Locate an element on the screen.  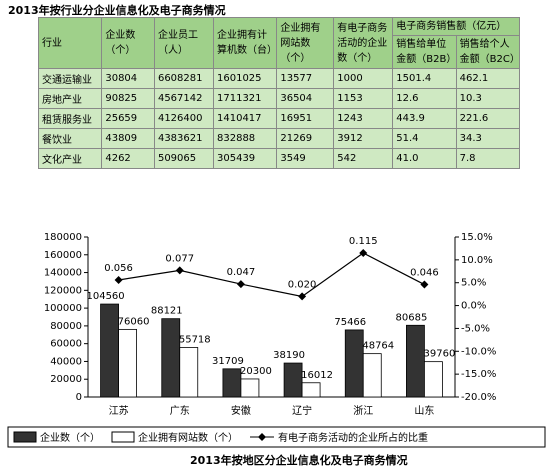
y-tick-label: 80000 is located at coordinates (66, 326).